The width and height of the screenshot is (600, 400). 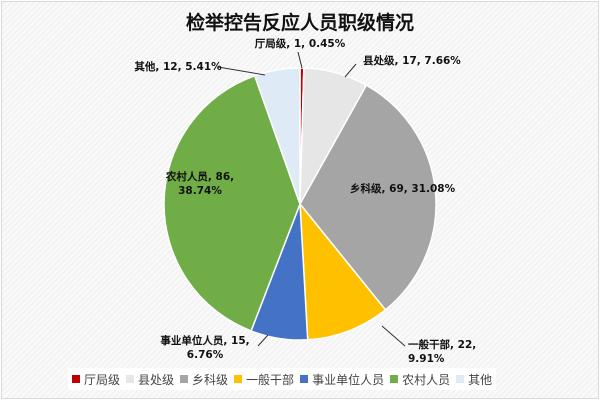 I want to click on legend-item: 厅局级, so click(x=96, y=379).